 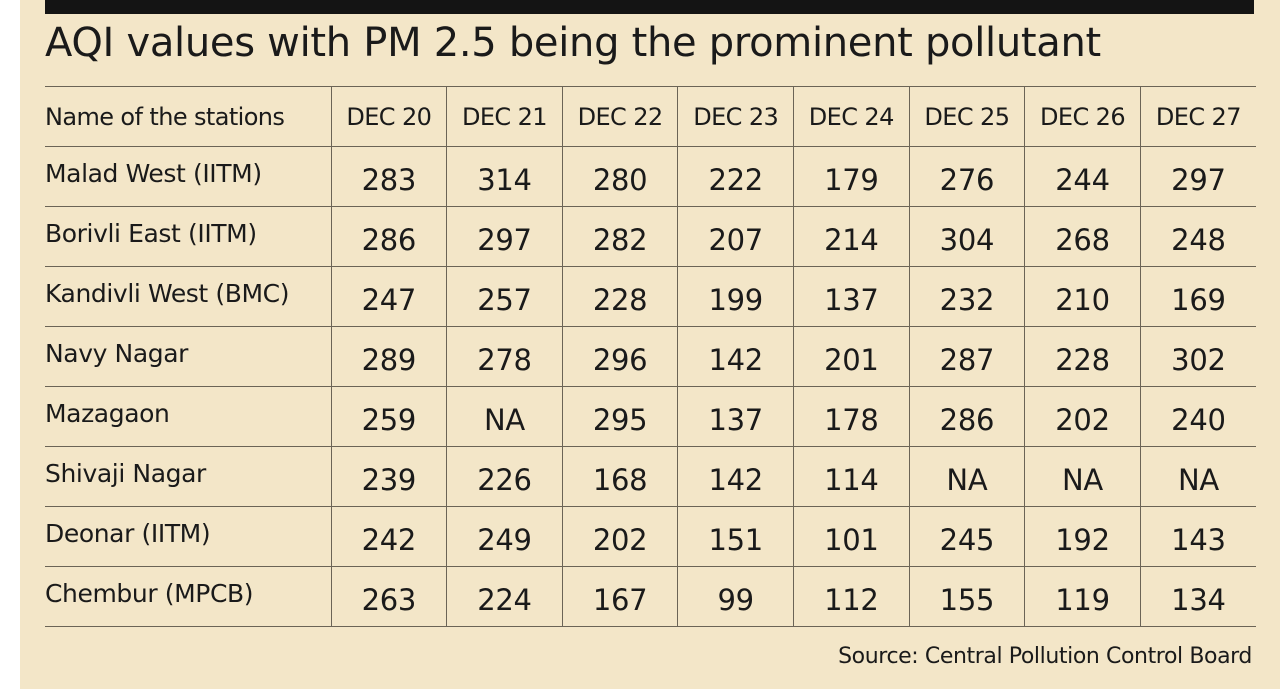 What do you see at coordinates (967, 236) in the screenshot?
I see `aqi-value-cell: 304` at bounding box center [967, 236].